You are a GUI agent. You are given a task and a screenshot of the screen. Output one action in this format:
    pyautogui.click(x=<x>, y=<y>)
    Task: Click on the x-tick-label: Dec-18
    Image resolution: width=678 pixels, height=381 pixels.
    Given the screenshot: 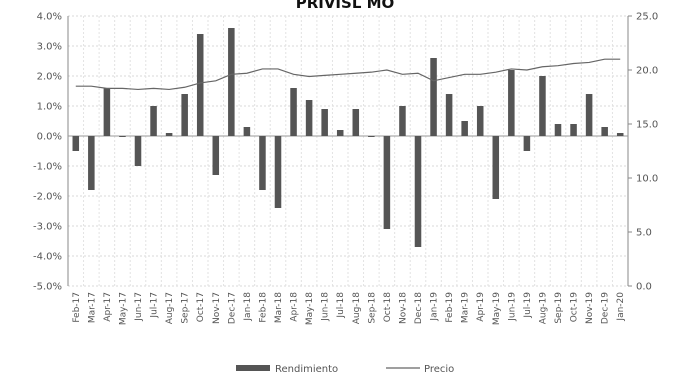 What is the action you would take?
    pyautogui.click(x=419, y=308)
    